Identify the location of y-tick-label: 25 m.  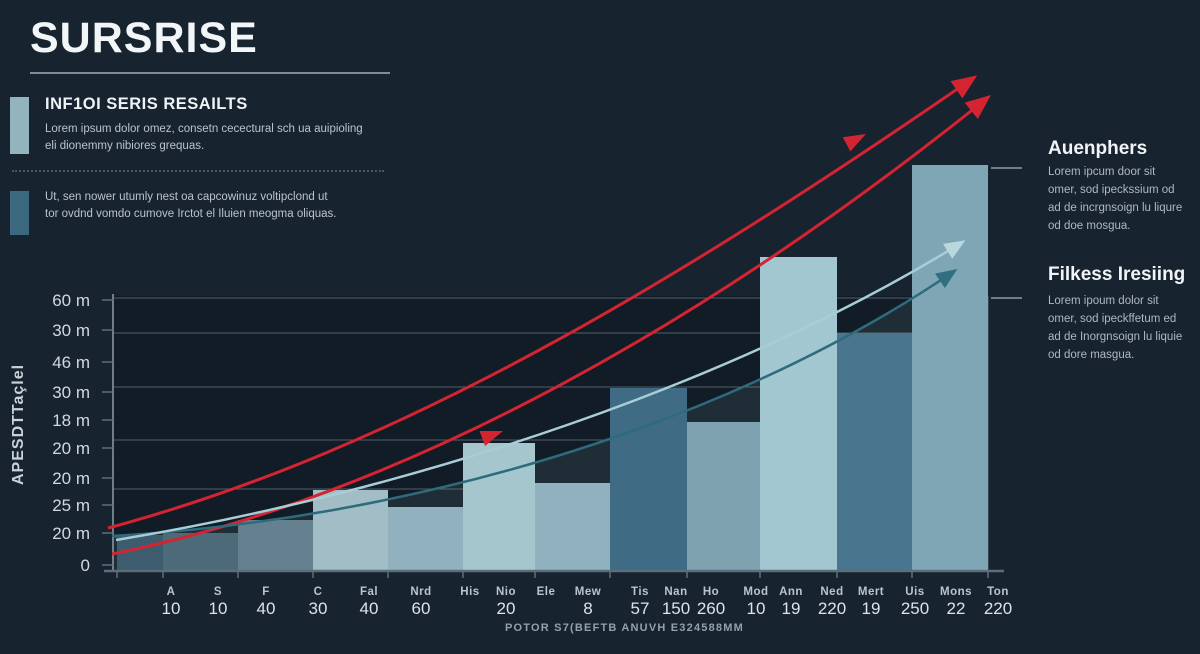
(71, 505).